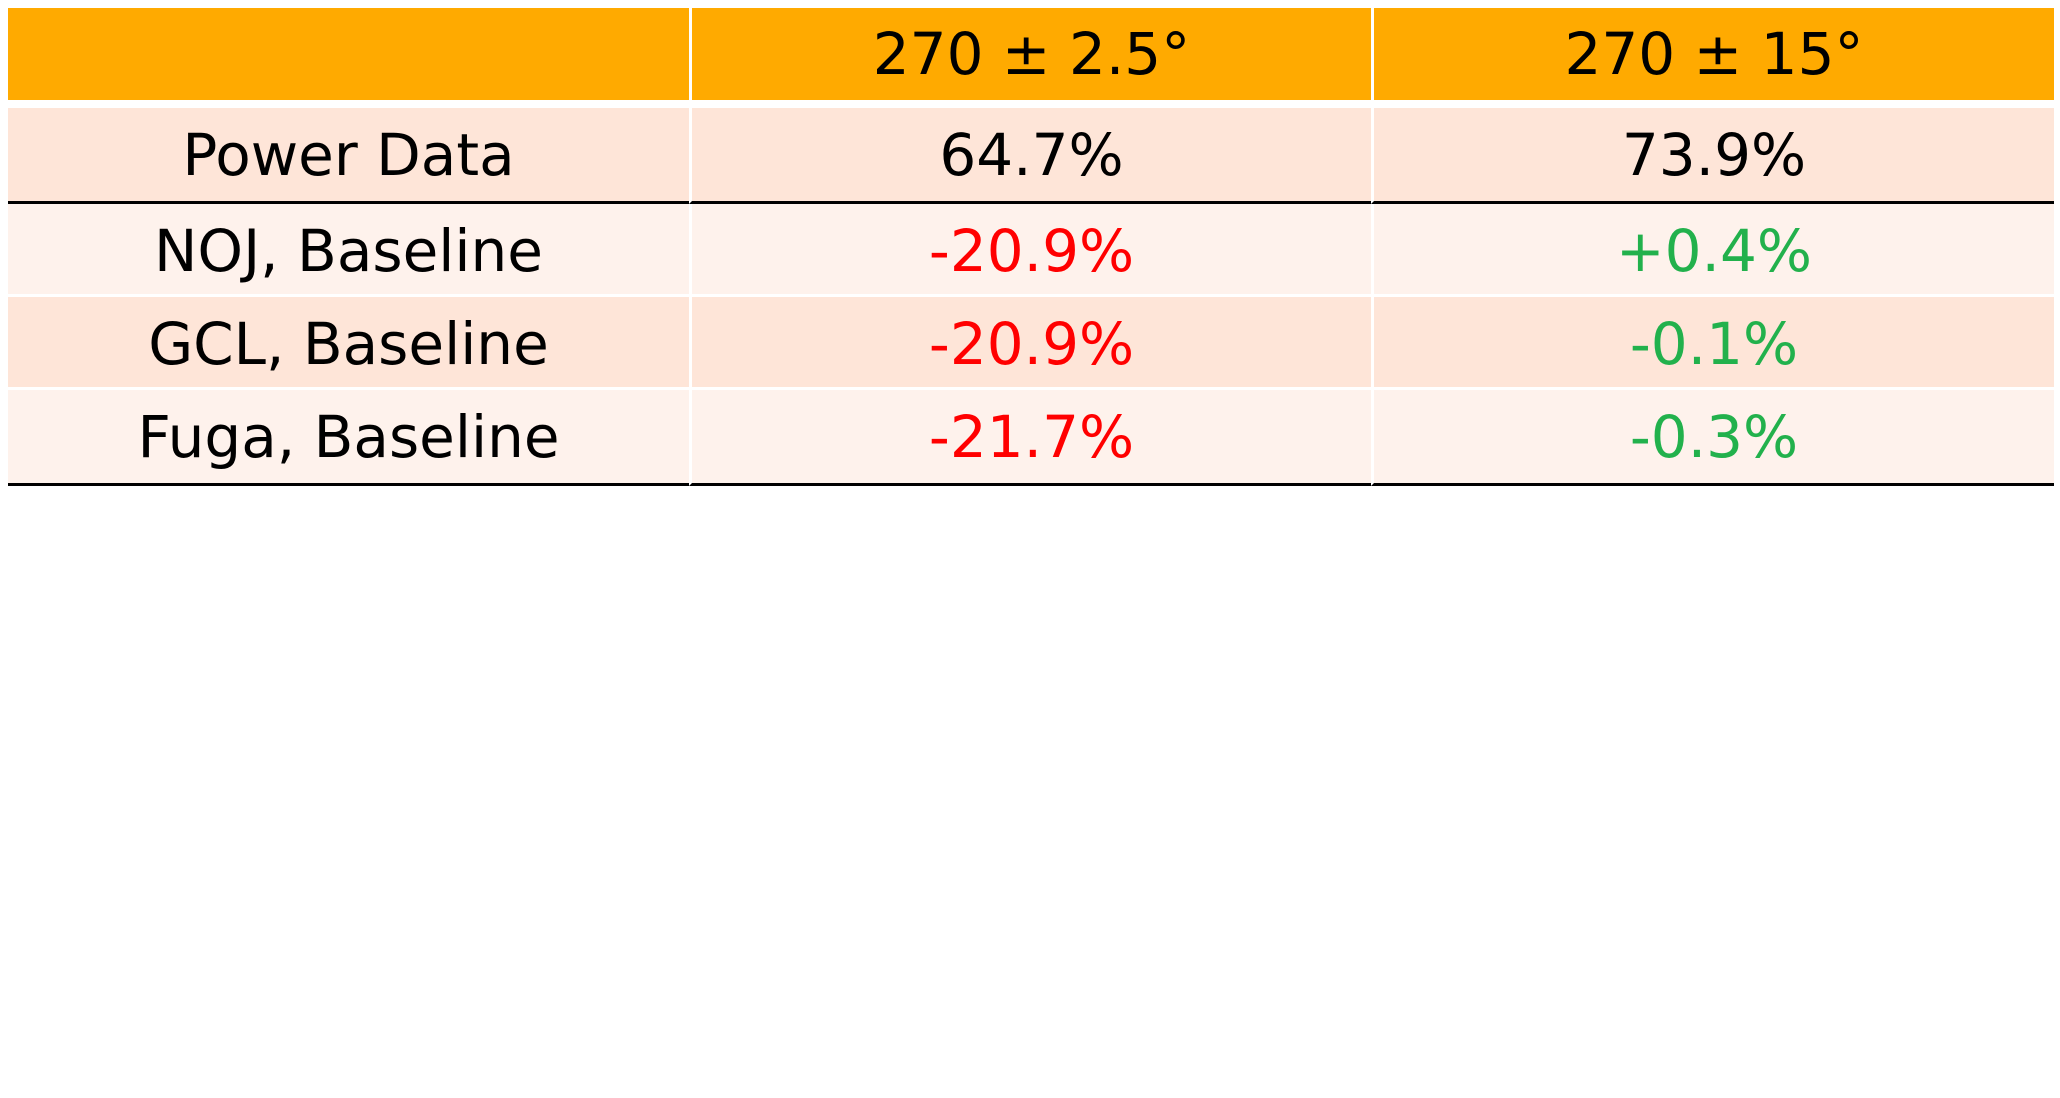 The image size is (2060, 1098). I want to click on header-row: 270 ± 2.5° 270 ± 15°, so click(1031, 58).